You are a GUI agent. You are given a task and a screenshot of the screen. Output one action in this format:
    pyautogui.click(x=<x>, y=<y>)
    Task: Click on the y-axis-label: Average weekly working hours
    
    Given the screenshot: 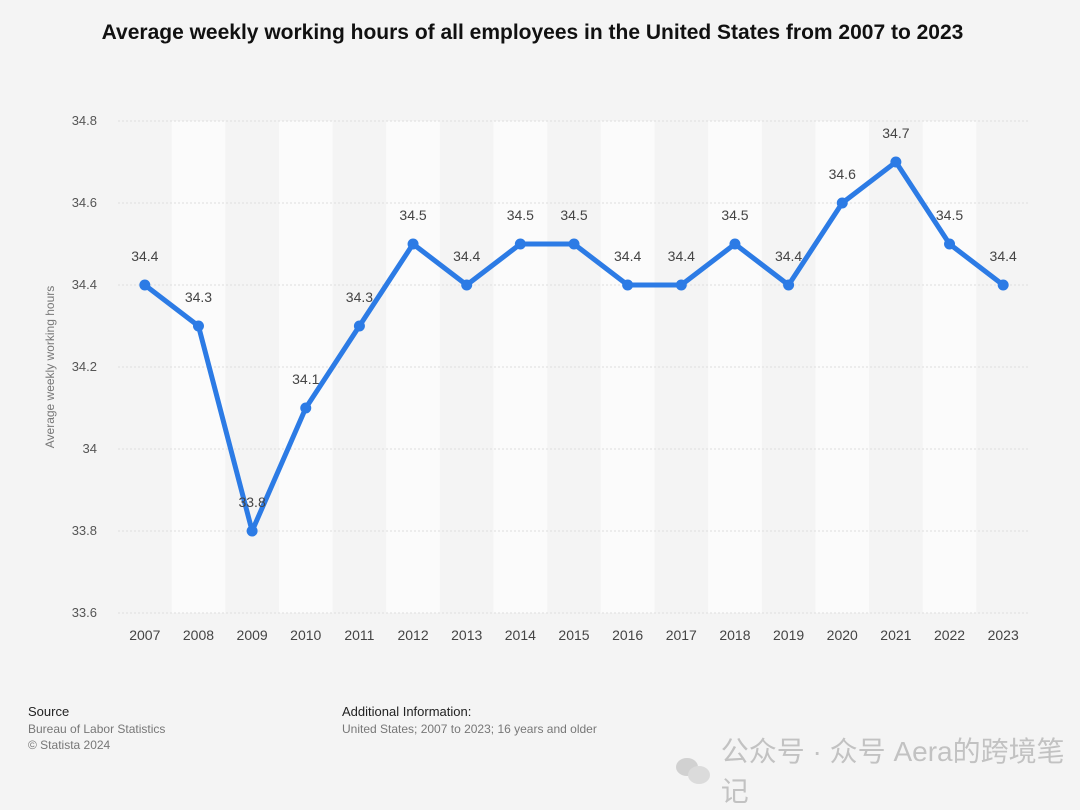 What is the action you would take?
    pyautogui.click(x=50, y=367)
    